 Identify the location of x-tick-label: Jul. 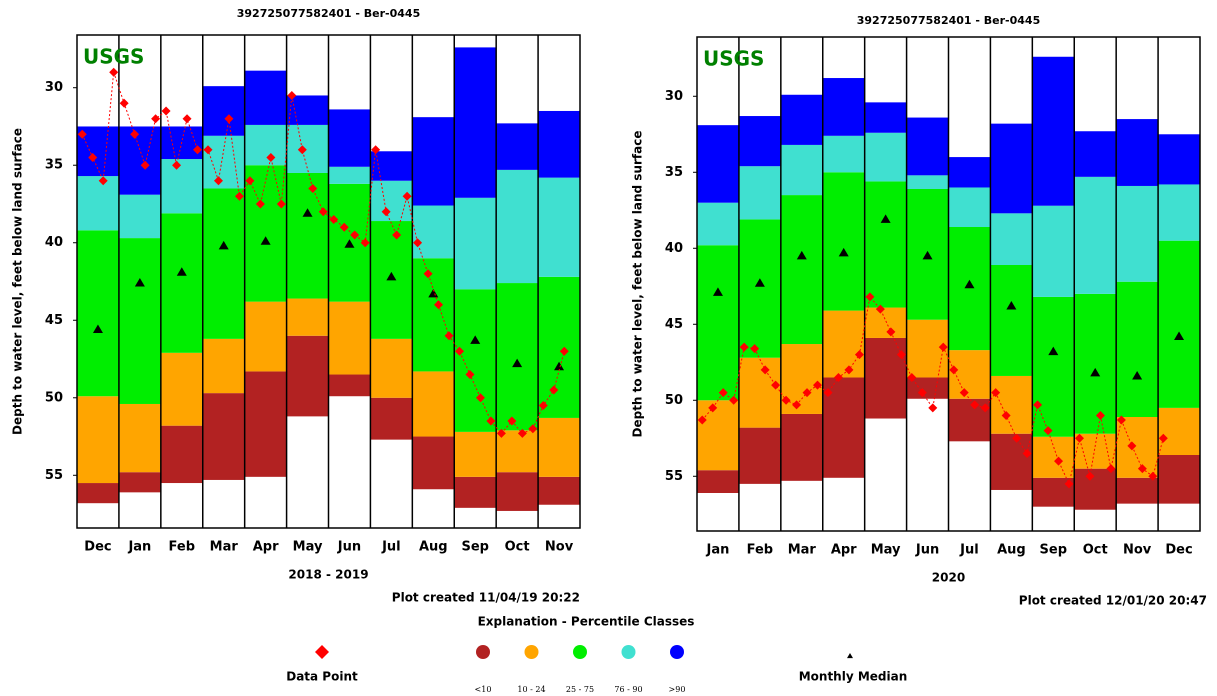
(391, 547).